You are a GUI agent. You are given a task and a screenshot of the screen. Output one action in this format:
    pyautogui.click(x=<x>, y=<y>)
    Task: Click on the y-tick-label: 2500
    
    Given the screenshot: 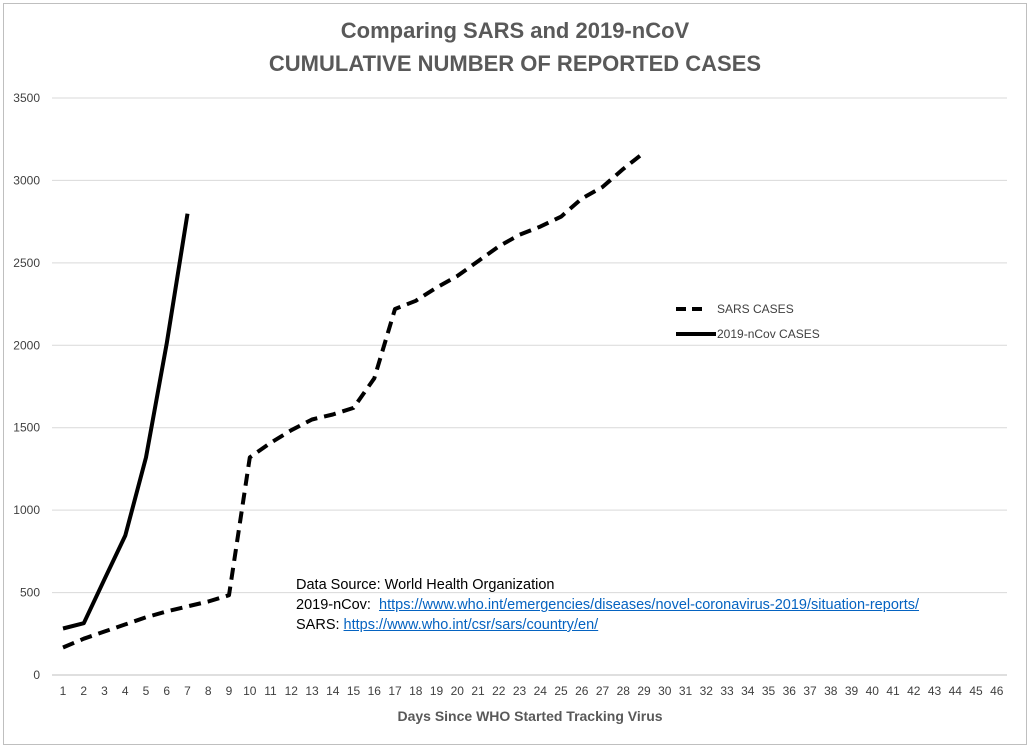 What is the action you would take?
    pyautogui.click(x=26, y=263)
    